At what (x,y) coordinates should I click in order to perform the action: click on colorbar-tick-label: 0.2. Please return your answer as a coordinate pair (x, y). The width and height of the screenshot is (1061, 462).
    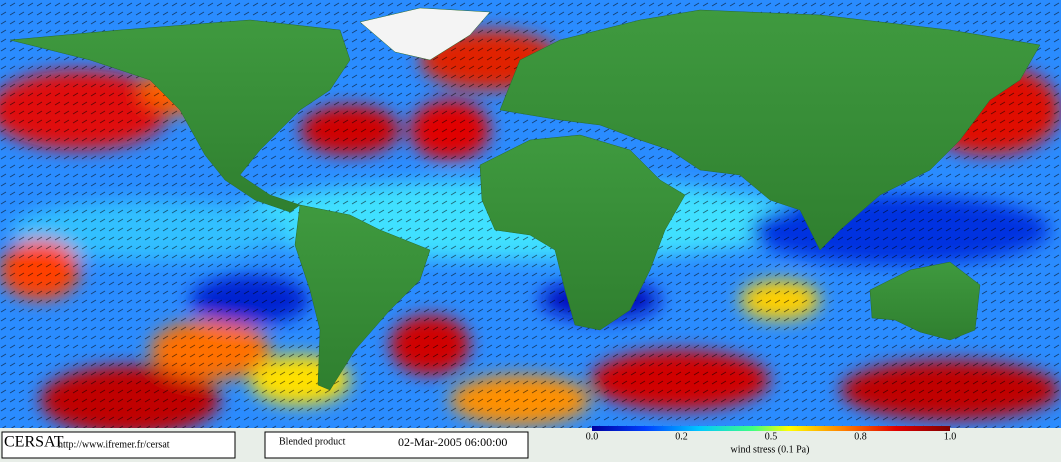
    Looking at the image, I should click on (681, 436).